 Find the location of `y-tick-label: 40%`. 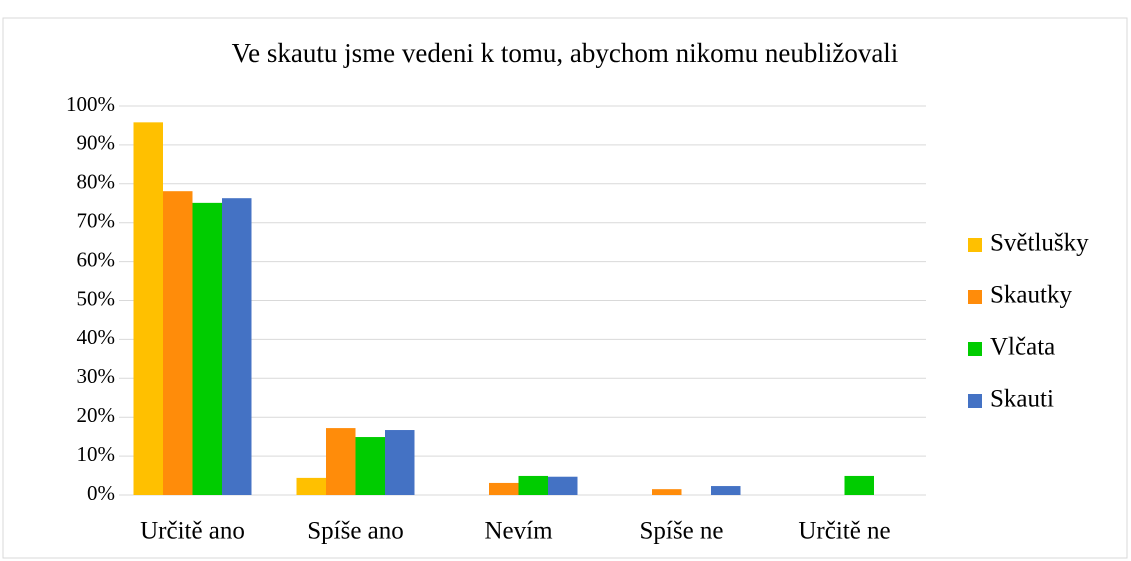

y-tick-label: 40% is located at coordinates (96, 337).